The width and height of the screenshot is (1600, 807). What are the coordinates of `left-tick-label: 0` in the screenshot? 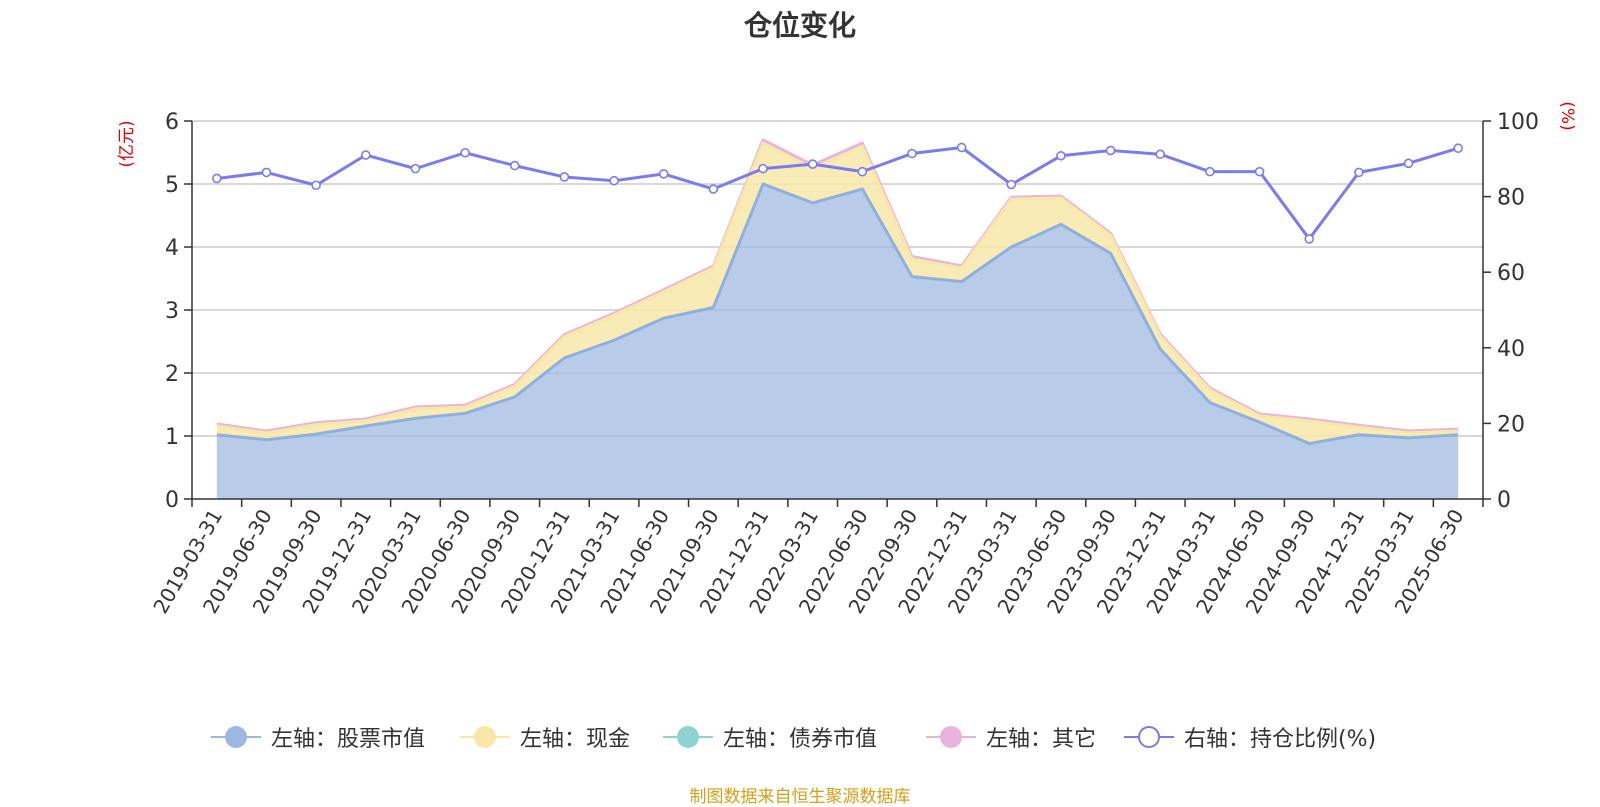 It's located at (172, 500).